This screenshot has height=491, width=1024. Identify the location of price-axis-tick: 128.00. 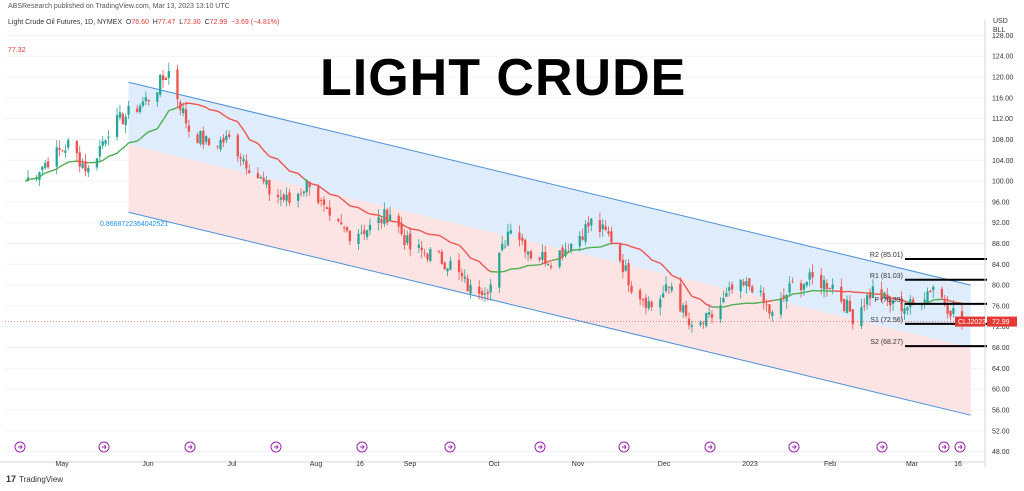
(1003, 36).